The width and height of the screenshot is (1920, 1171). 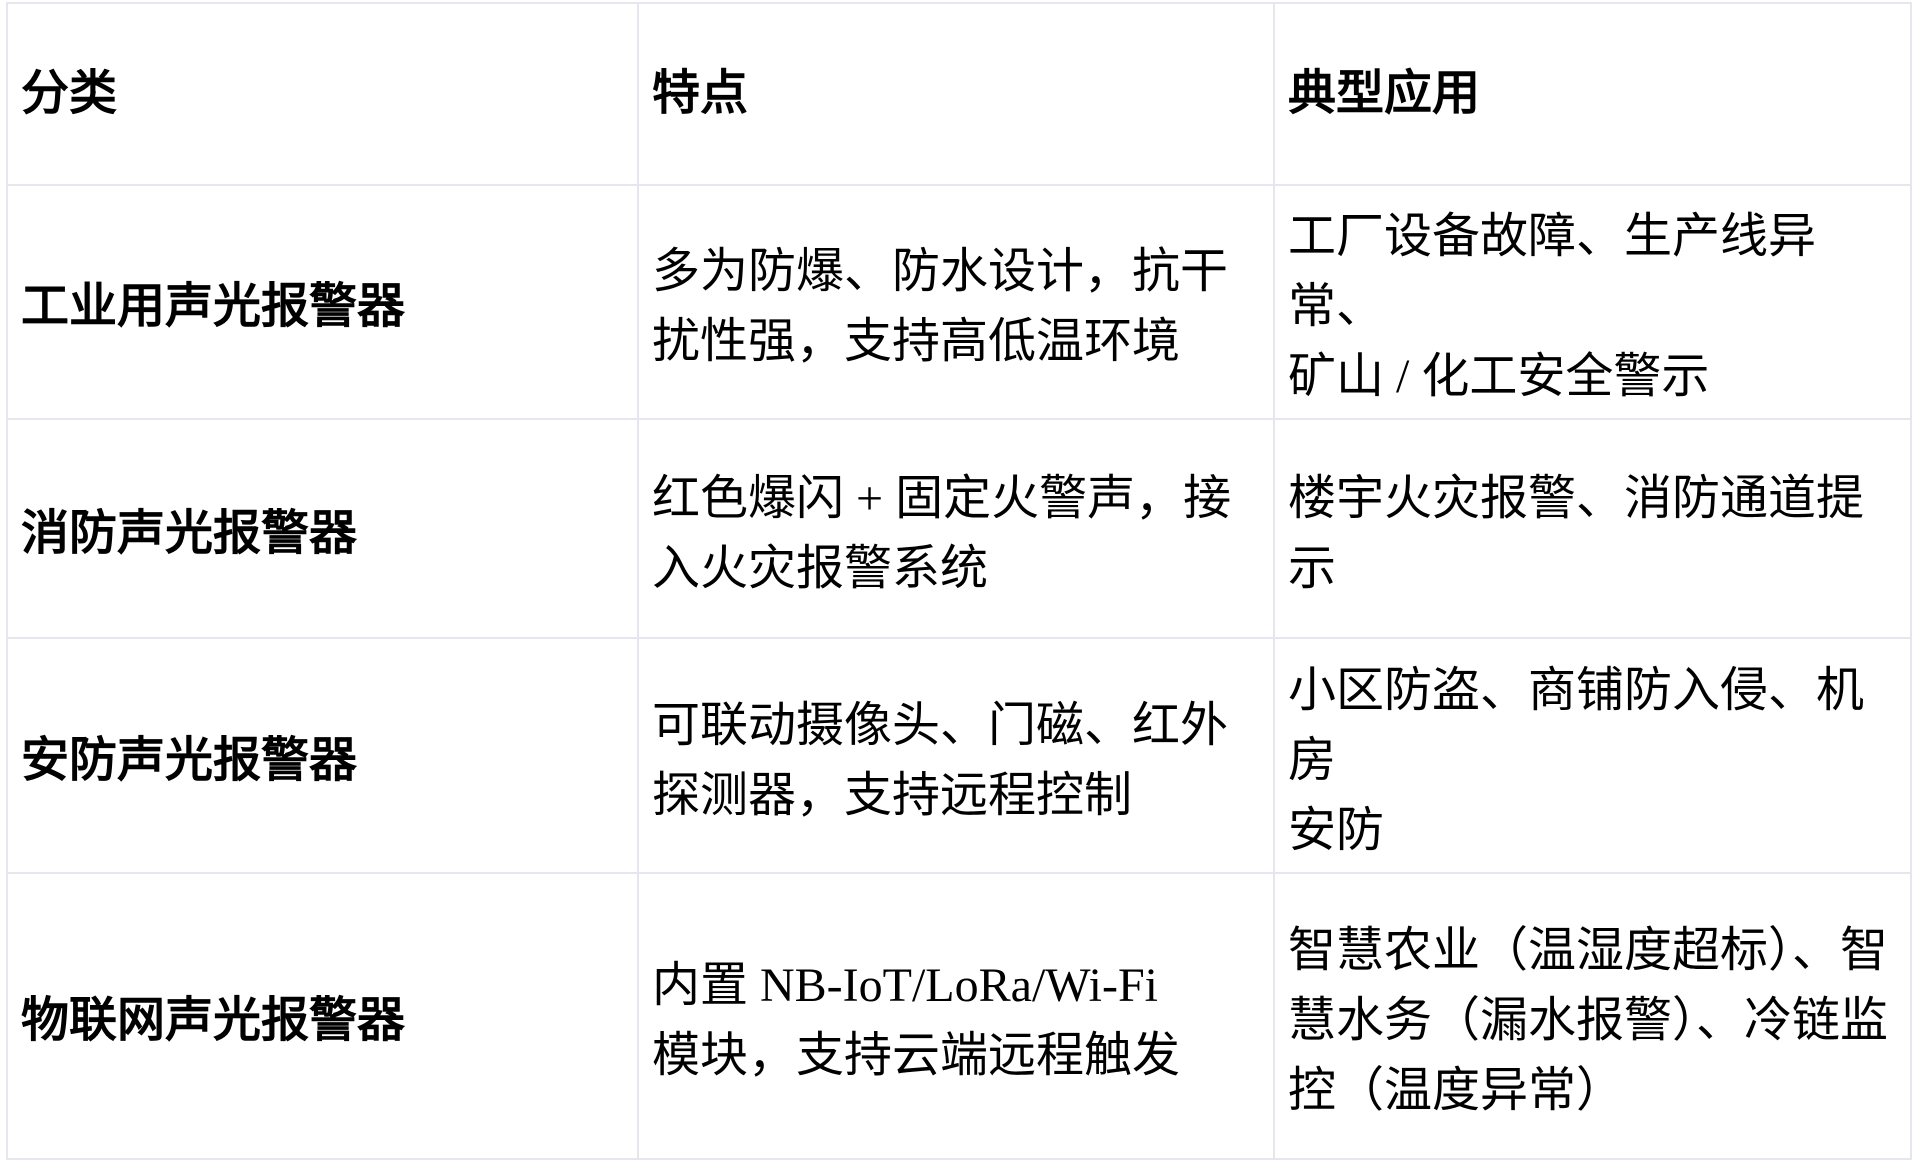 What do you see at coordinates (1592, 755) in the screenshot?
I see `applications-cell: 小区防盗、商铺防入侵、机房 安防` at bounding box center [1592, 755].